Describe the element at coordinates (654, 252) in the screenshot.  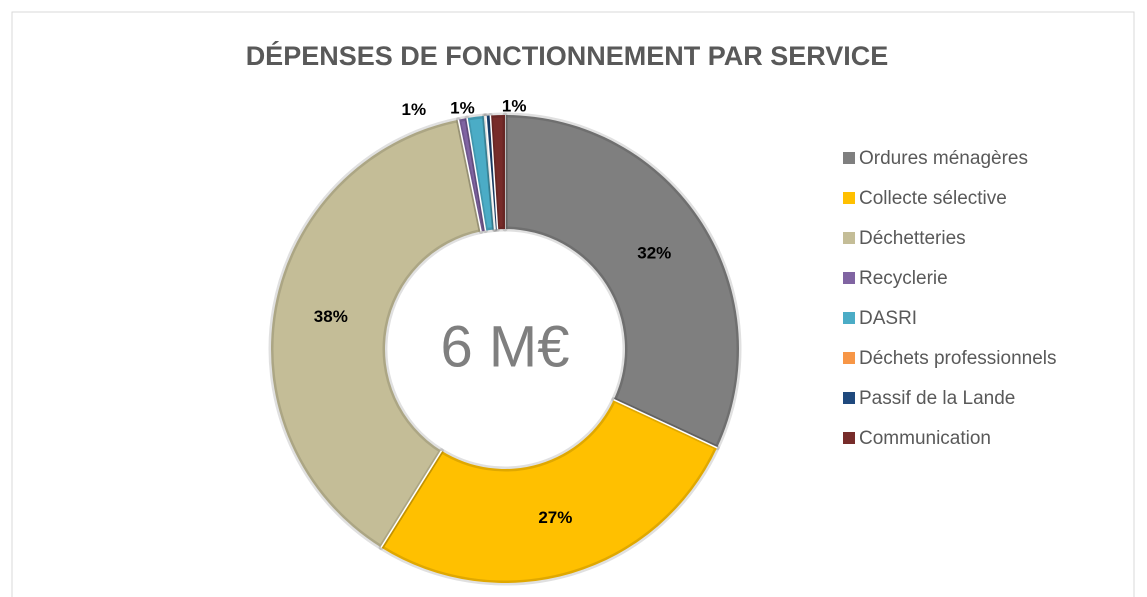
I see `data-label: 32%` at that location.